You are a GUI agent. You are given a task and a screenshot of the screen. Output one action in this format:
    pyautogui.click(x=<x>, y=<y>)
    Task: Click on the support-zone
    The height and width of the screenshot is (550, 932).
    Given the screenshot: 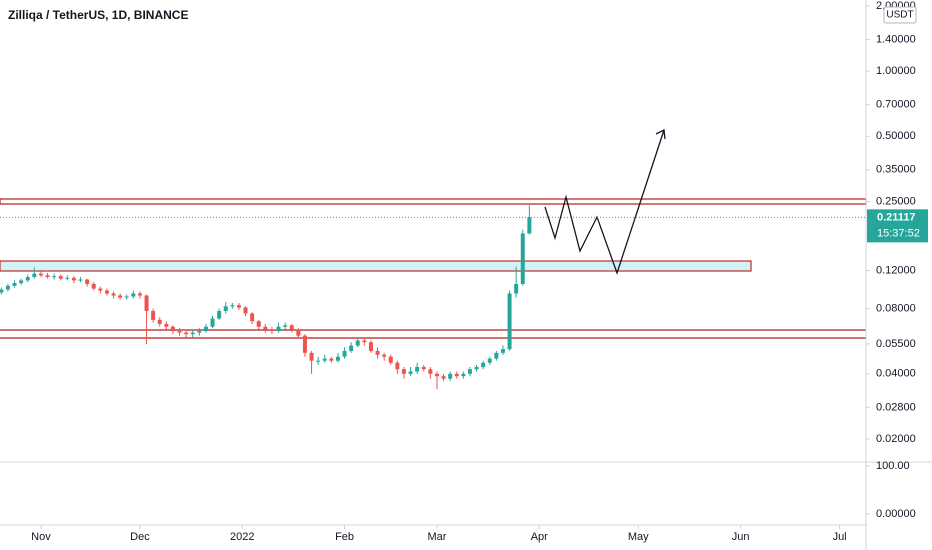 What is the action you would take?
    pyautogui.click(x=376, y=266)
    